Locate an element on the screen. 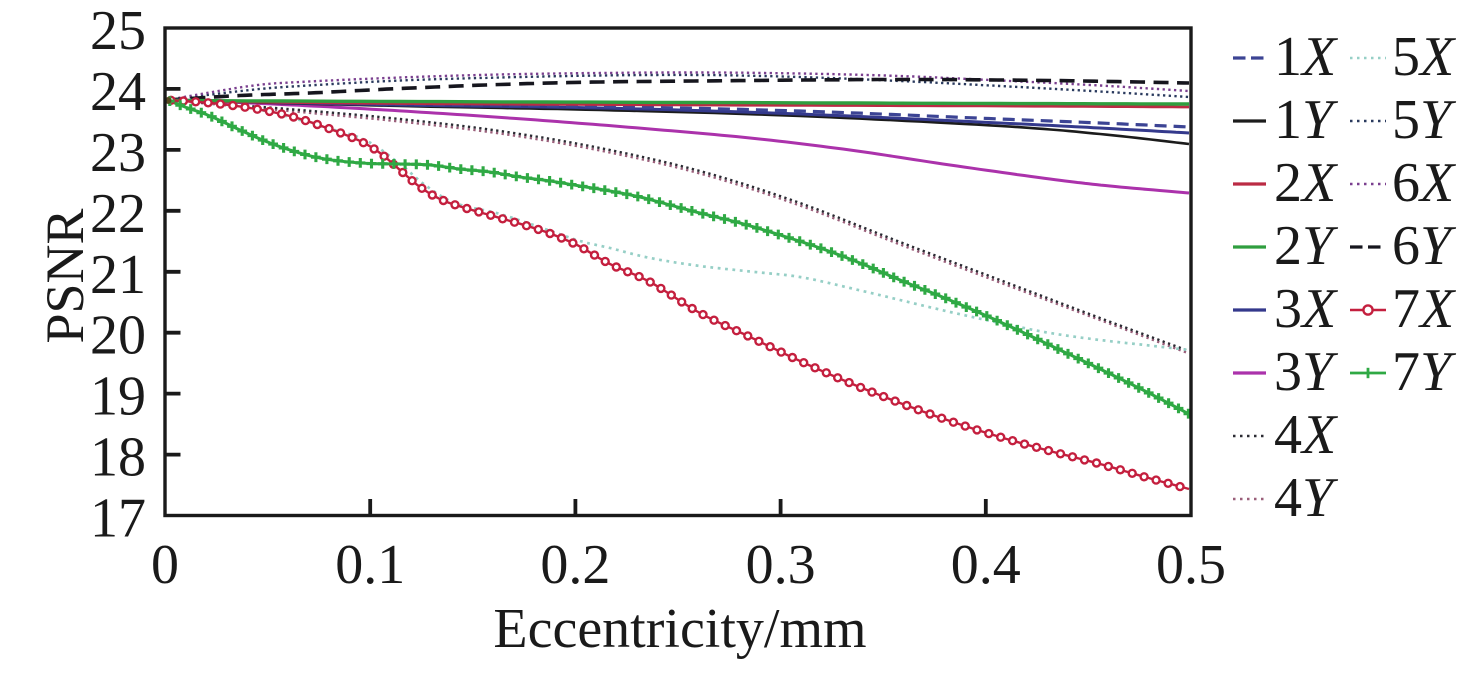 Image resolution: width=1476 pixels, height=680 pixels. svg-text: 6X is located at coordinates (1424, 183).